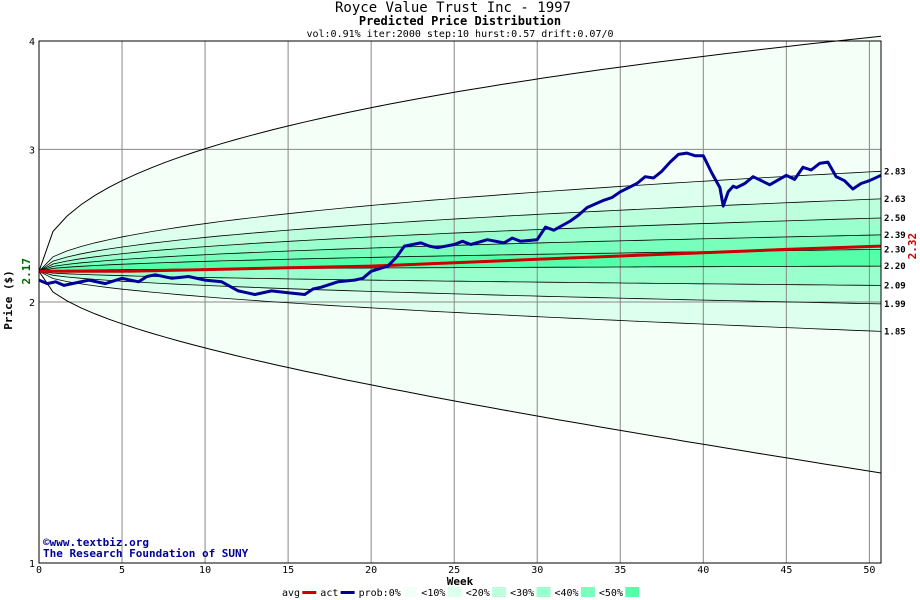 This screenshot has height=600, width=920. What do you see at coordinates (895, 219) in the screenshot?
I see `end-value-label: 2.50` at bounding box center [895, 219].